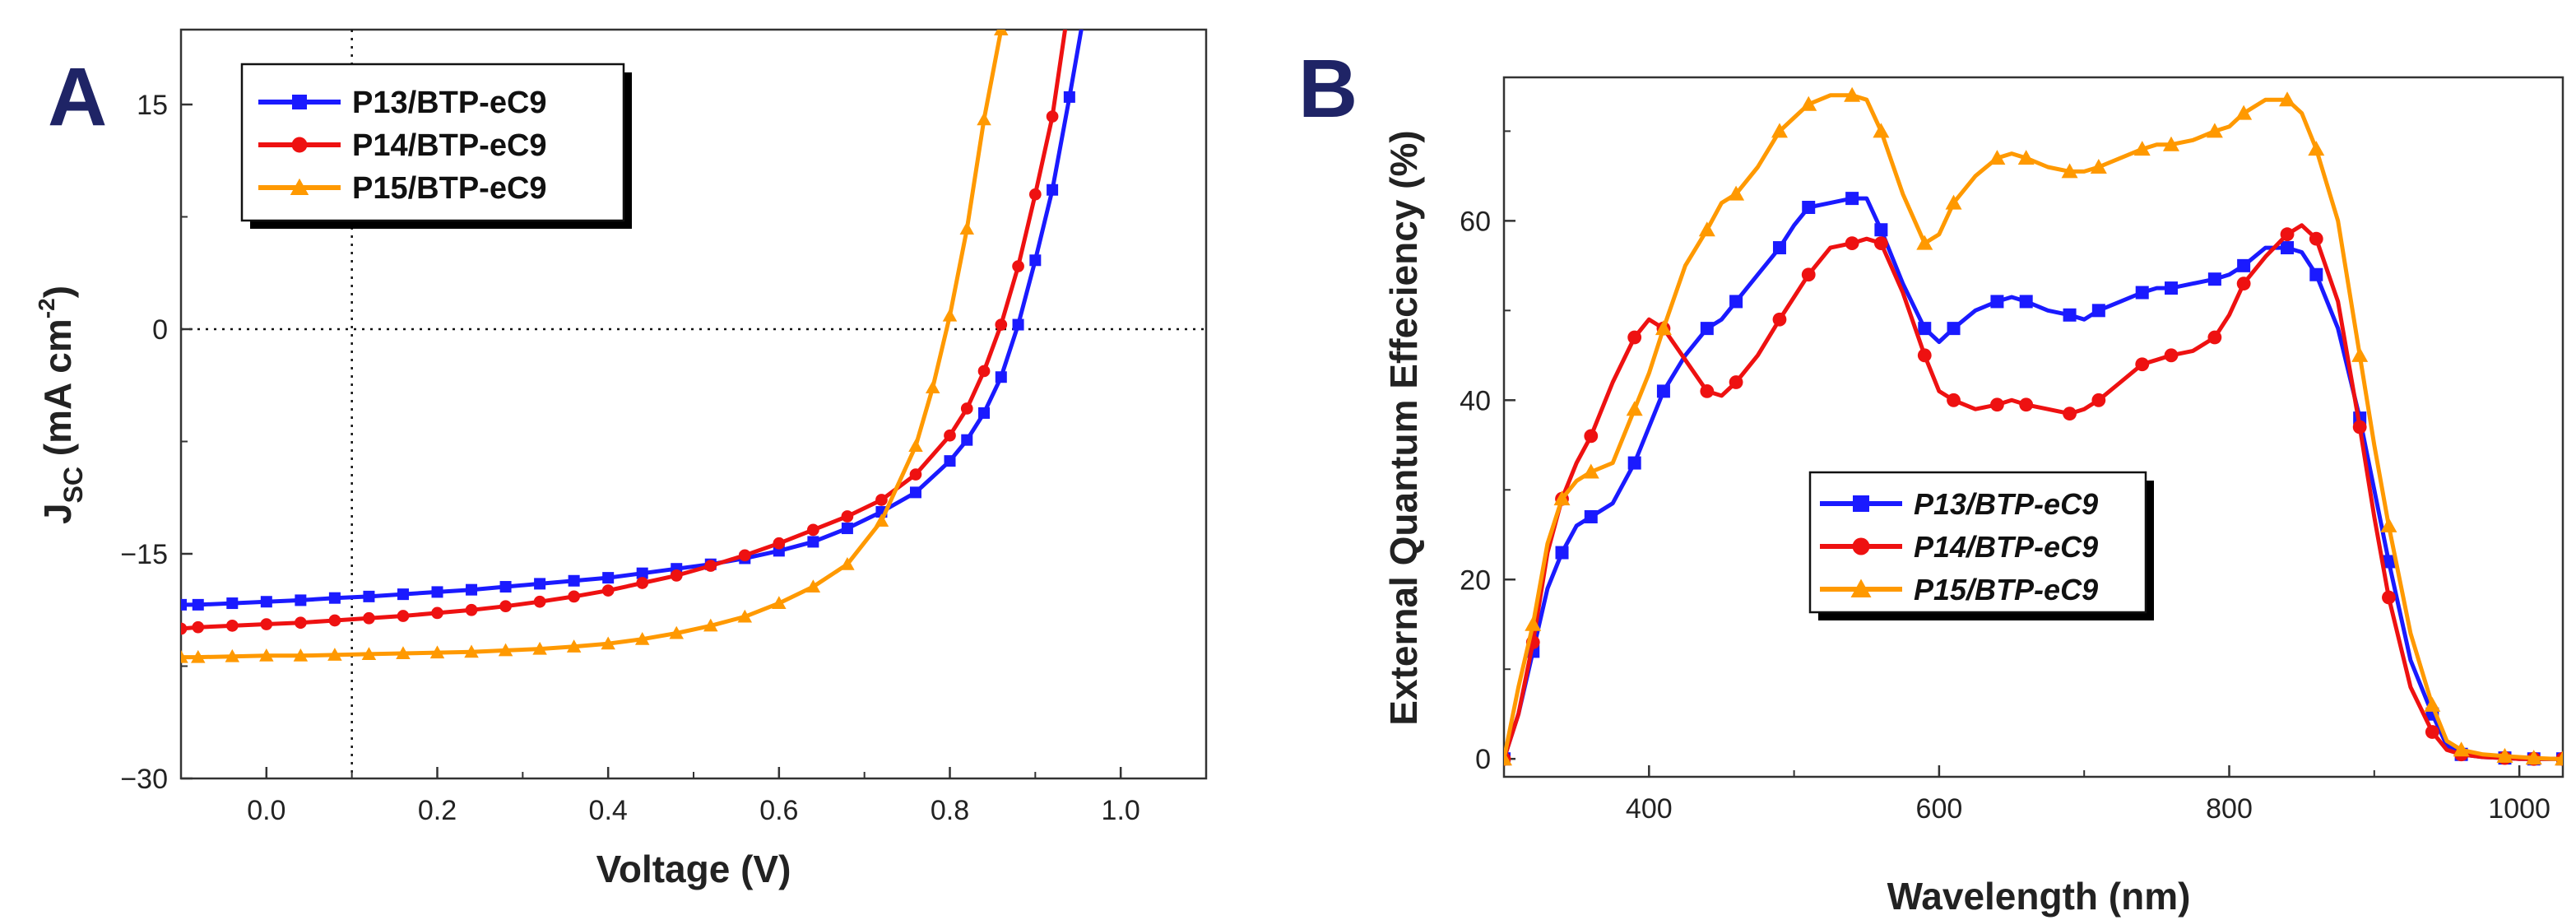  I want to click on legend-b-items: P13/BTP-eC9 P14/BTP-eC9 P15/BTP-eC9, so click(1959, 546).